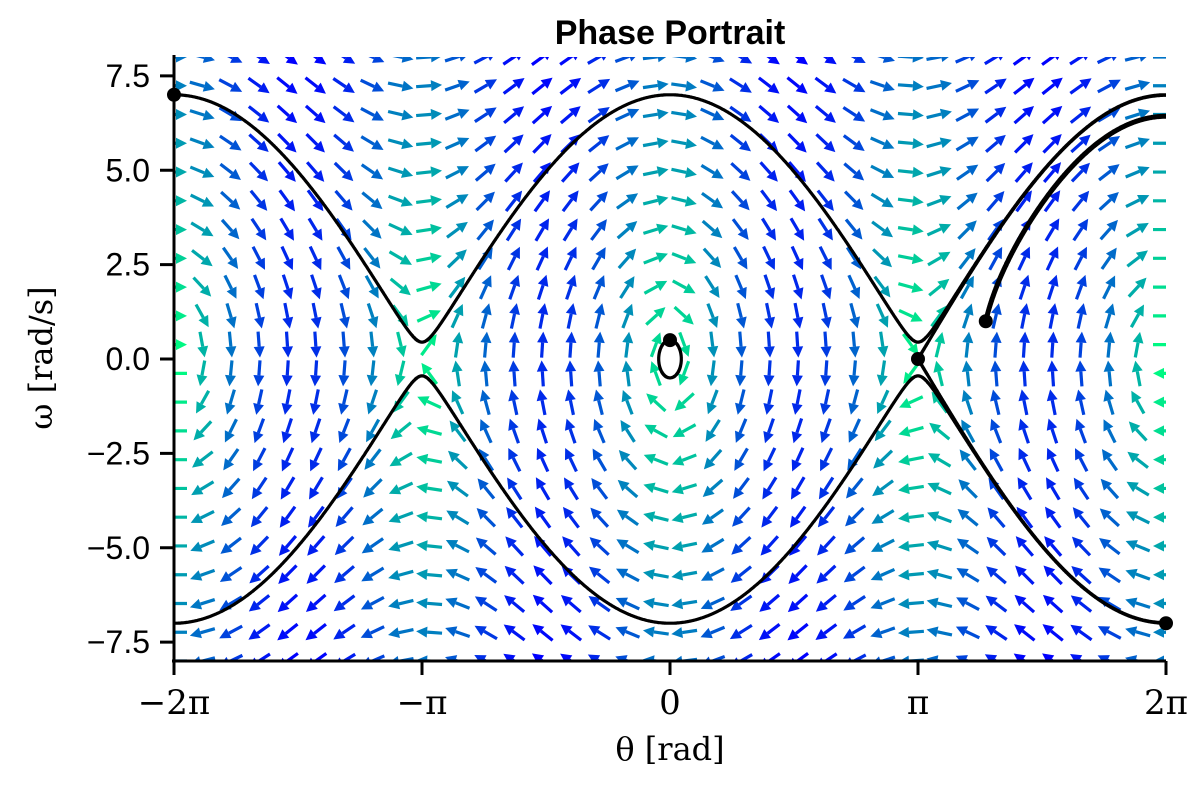 Image resolution: width=1204 pixels, height=791 pixels. I want to click on trajectory-line, so click(1074, 218).